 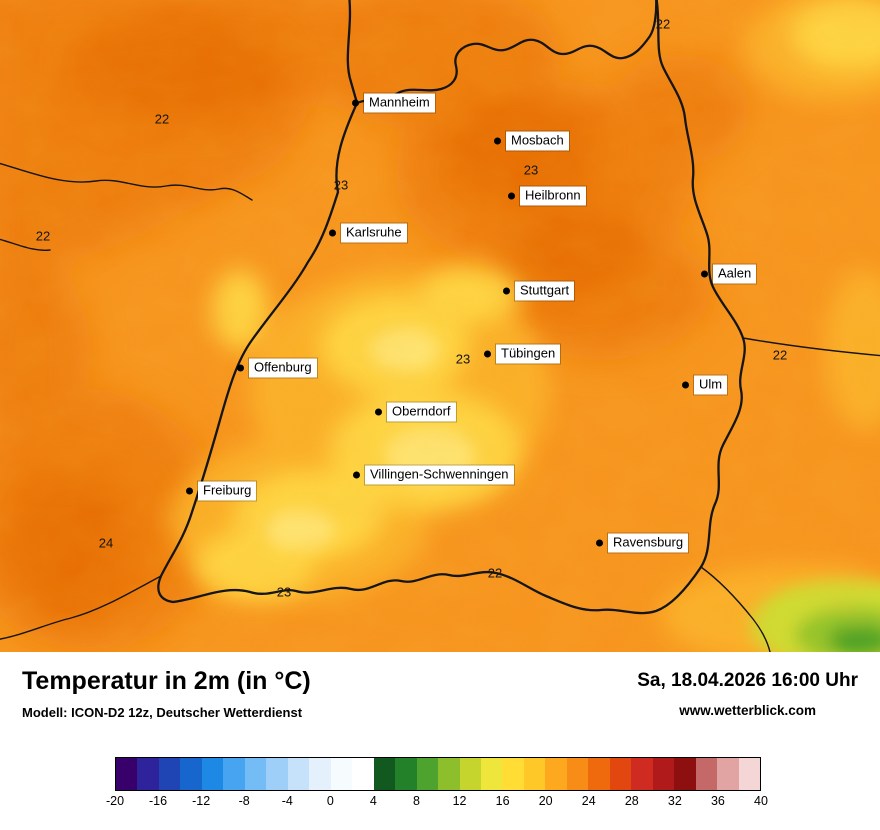 I want to click on colorbar-tick-label: -20, so click(x=115, y=801).